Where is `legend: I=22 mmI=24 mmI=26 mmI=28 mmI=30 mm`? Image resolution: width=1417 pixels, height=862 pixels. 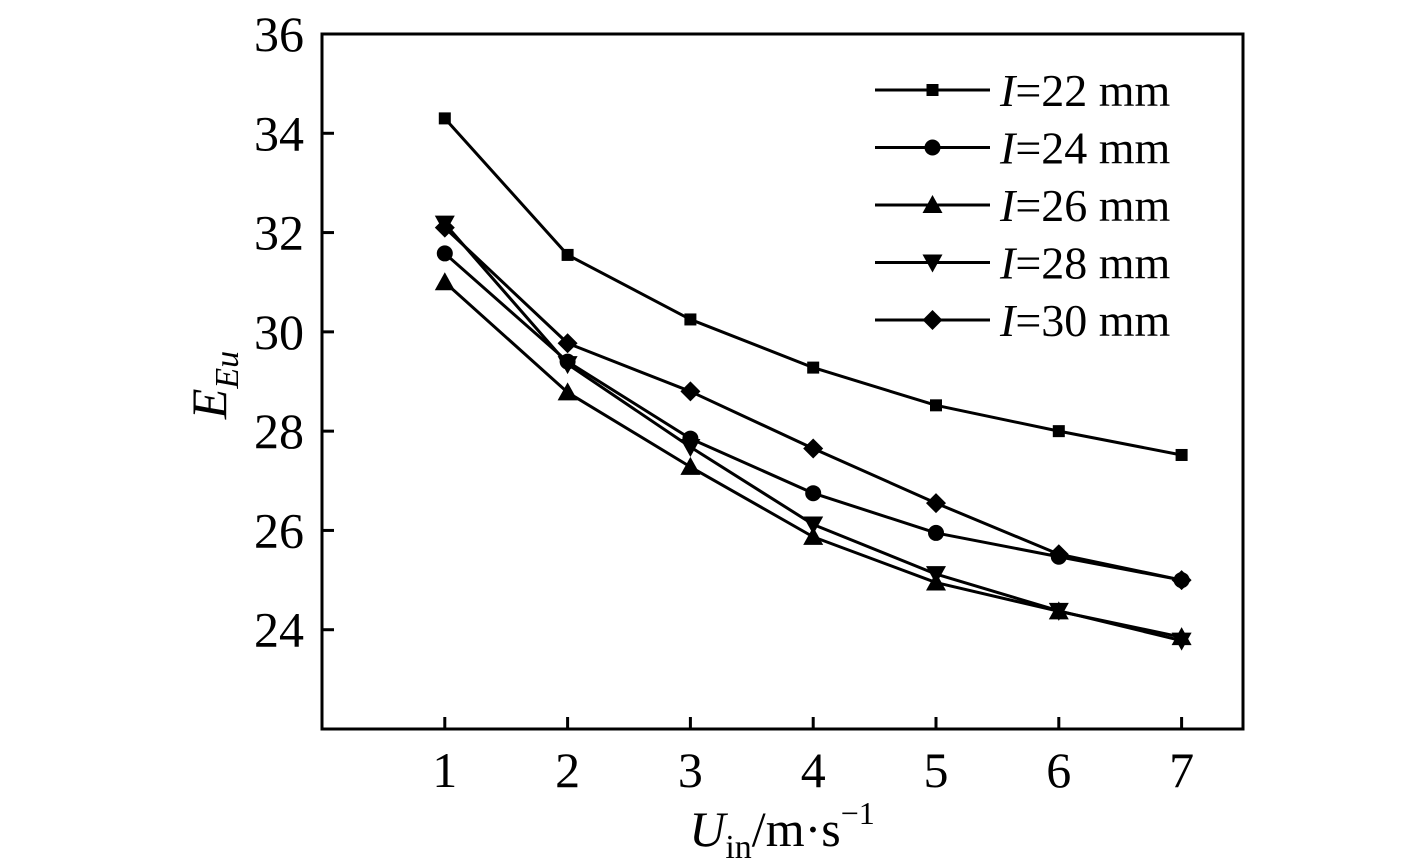
legend: I=22 mmI=24 mmI=26 mmI=28 mmI=30 mm is located at coordinates (1023, 205).